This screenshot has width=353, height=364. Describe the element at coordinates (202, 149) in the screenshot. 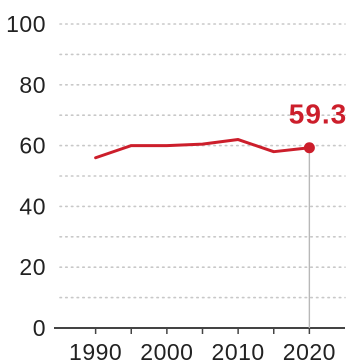

I see `series-line` at that location.